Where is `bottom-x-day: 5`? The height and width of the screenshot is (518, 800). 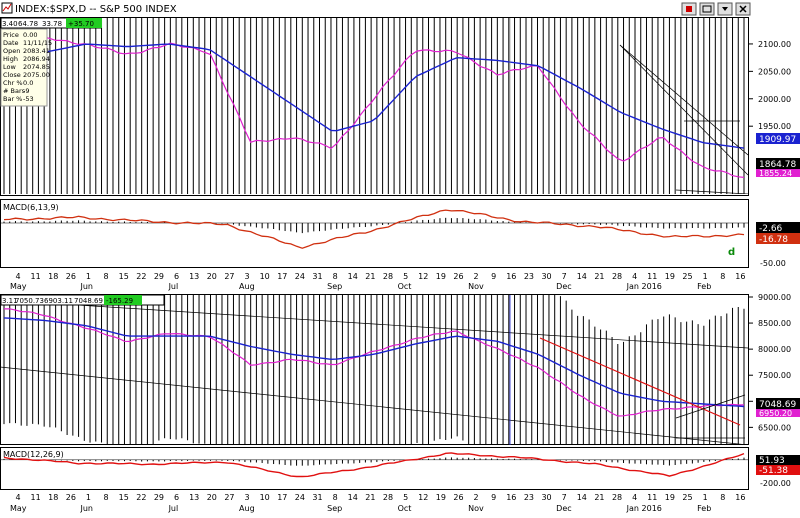 bottom-x-day: 5 is located at coordinates (405, 497).